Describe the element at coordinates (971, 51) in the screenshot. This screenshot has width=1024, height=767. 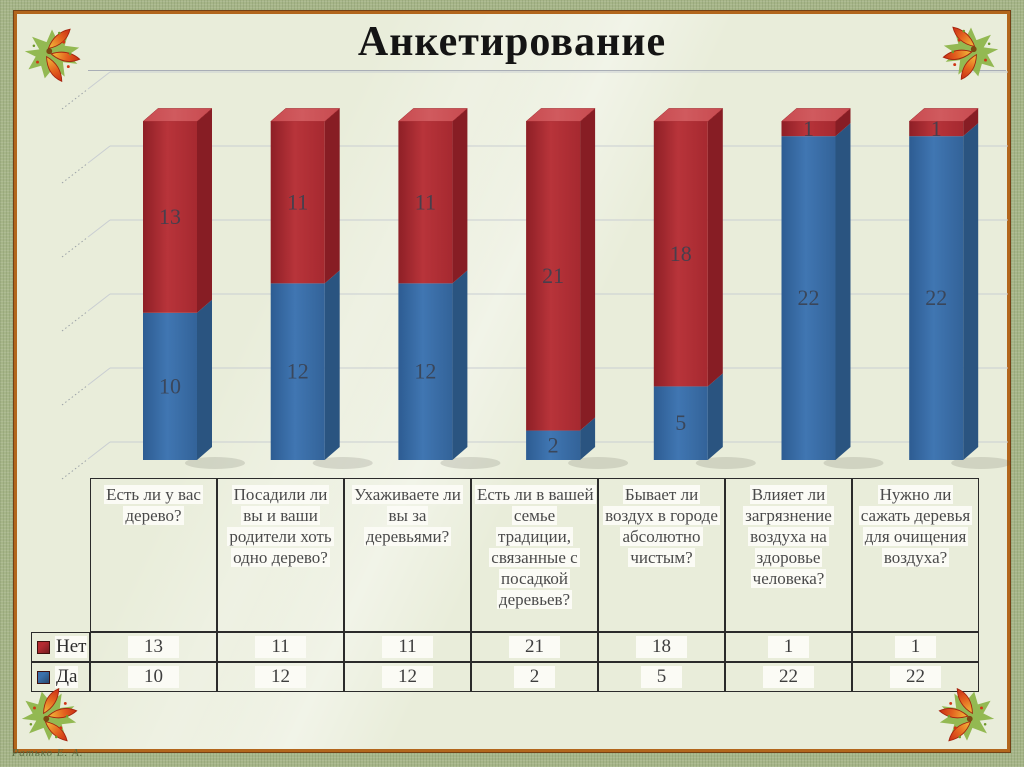
I see `corner-ornament-top-right` at that location.